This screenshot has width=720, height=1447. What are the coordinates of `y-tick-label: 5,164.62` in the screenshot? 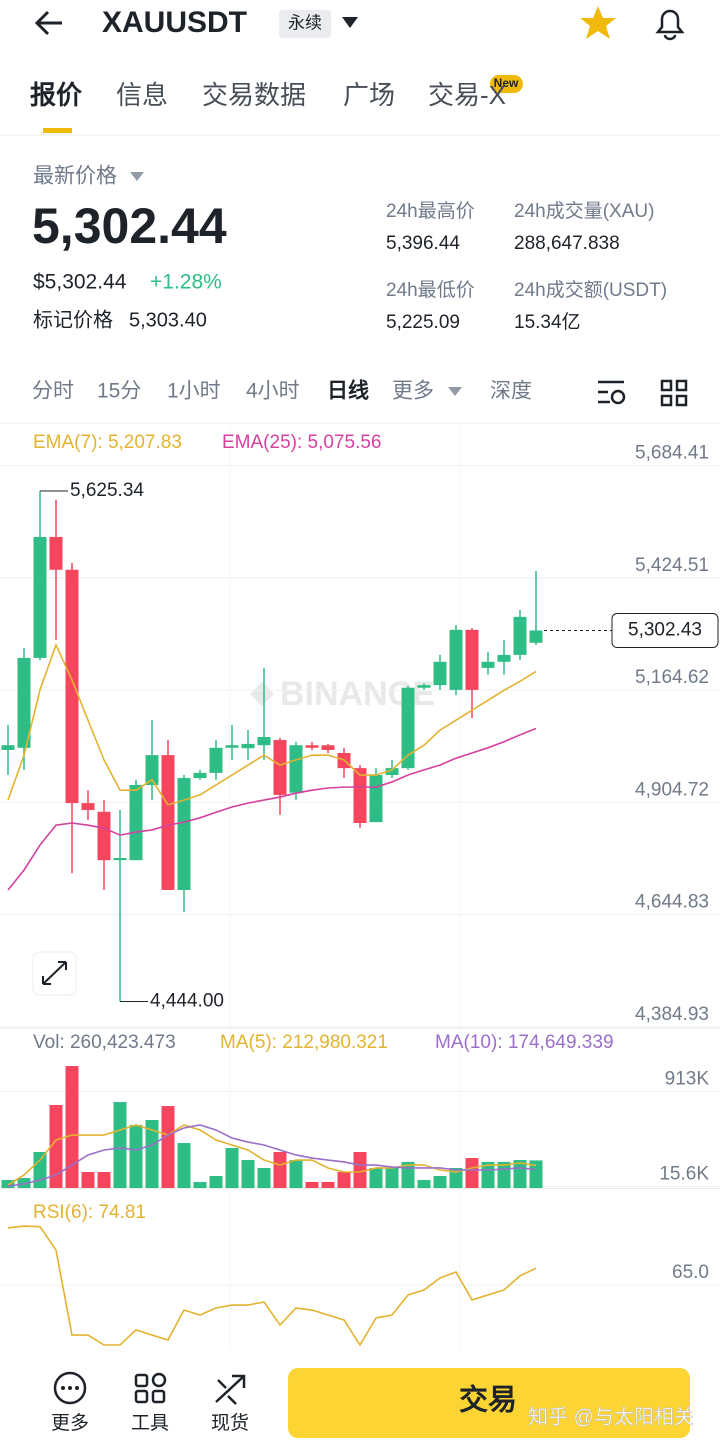 It's located at (672, 677).